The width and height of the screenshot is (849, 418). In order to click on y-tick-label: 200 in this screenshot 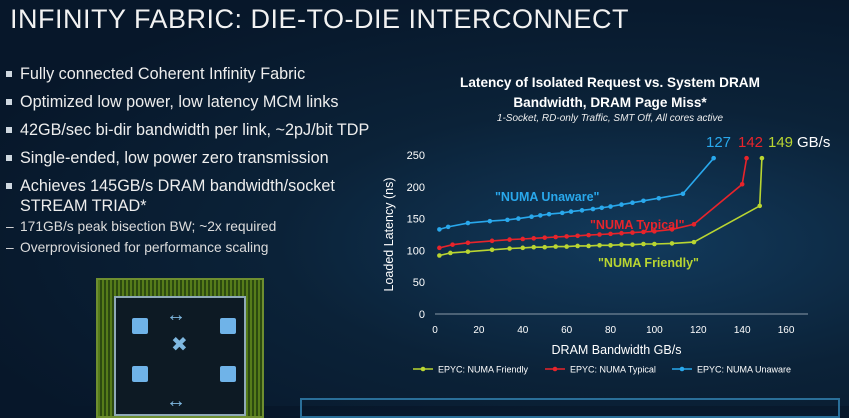, I will do `click(416, 188)`.